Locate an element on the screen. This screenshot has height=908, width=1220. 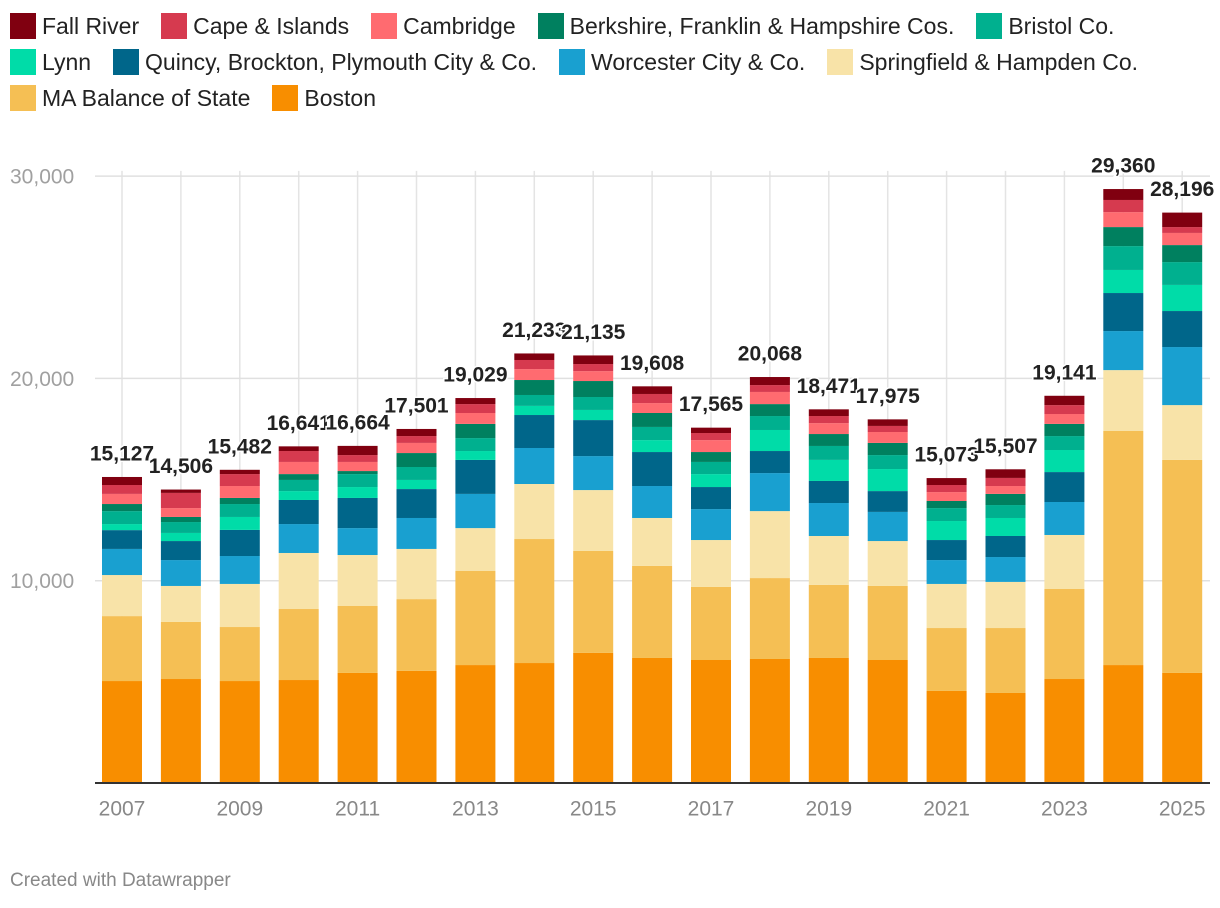
legend-item: MA Balance of State is located at coordinates (130, 98).